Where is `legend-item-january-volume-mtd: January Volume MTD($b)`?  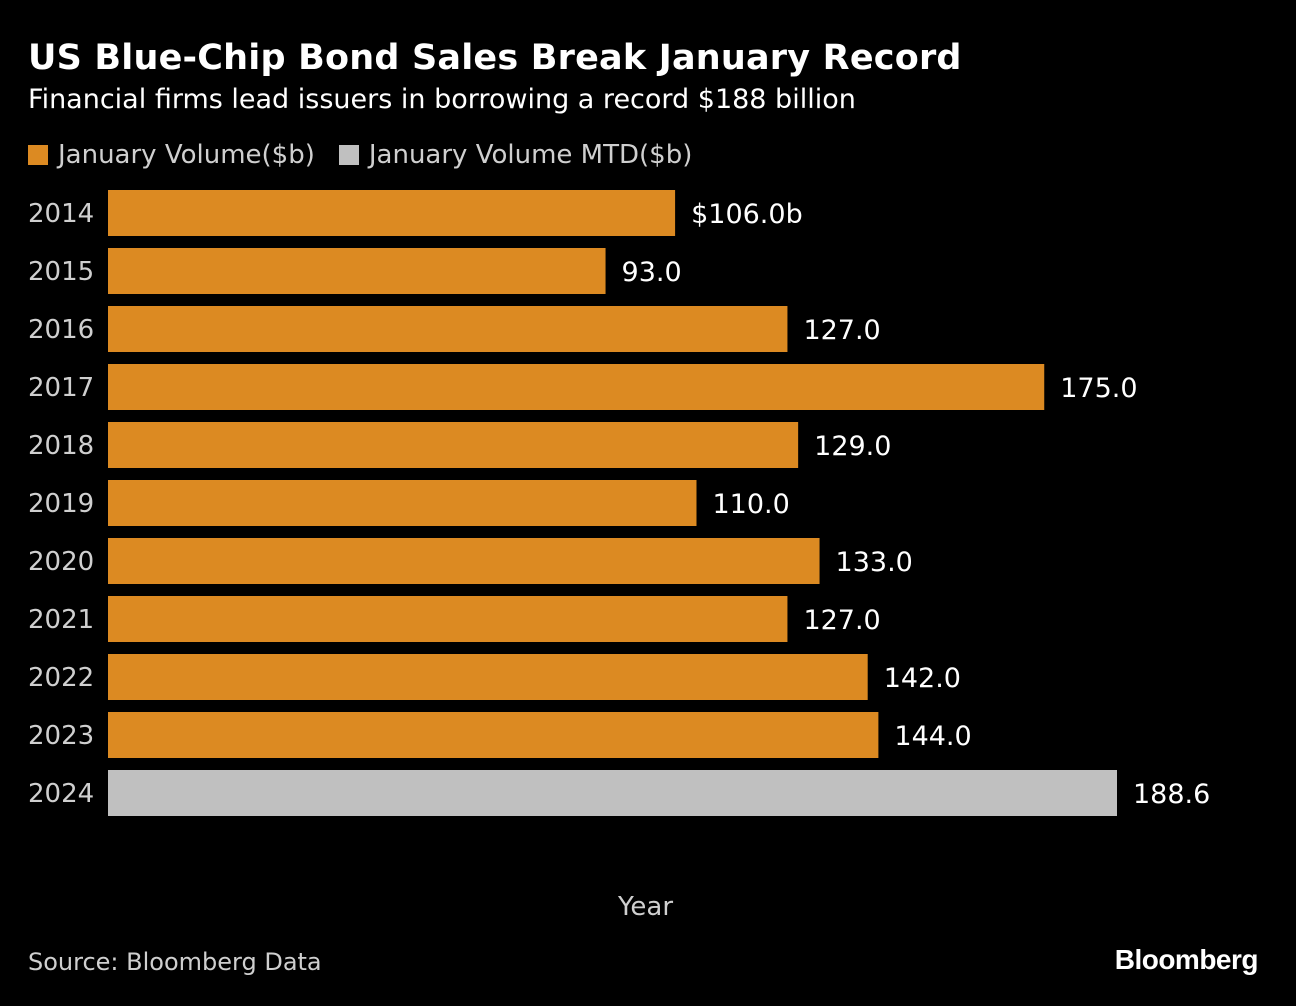 legend-item-january-volume-mtd: January Volume MTD($b) is located at coordinates (515, 155).